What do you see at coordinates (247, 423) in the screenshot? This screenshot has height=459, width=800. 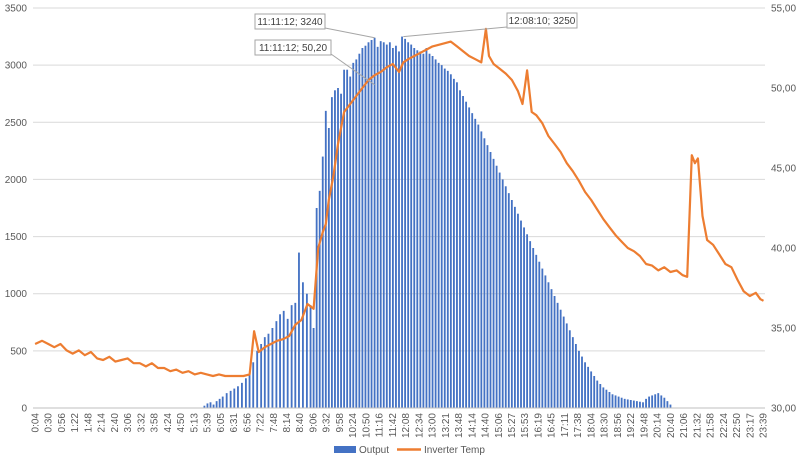 I see `x-tick-label: 6:56` at bounding box center [247, 423].